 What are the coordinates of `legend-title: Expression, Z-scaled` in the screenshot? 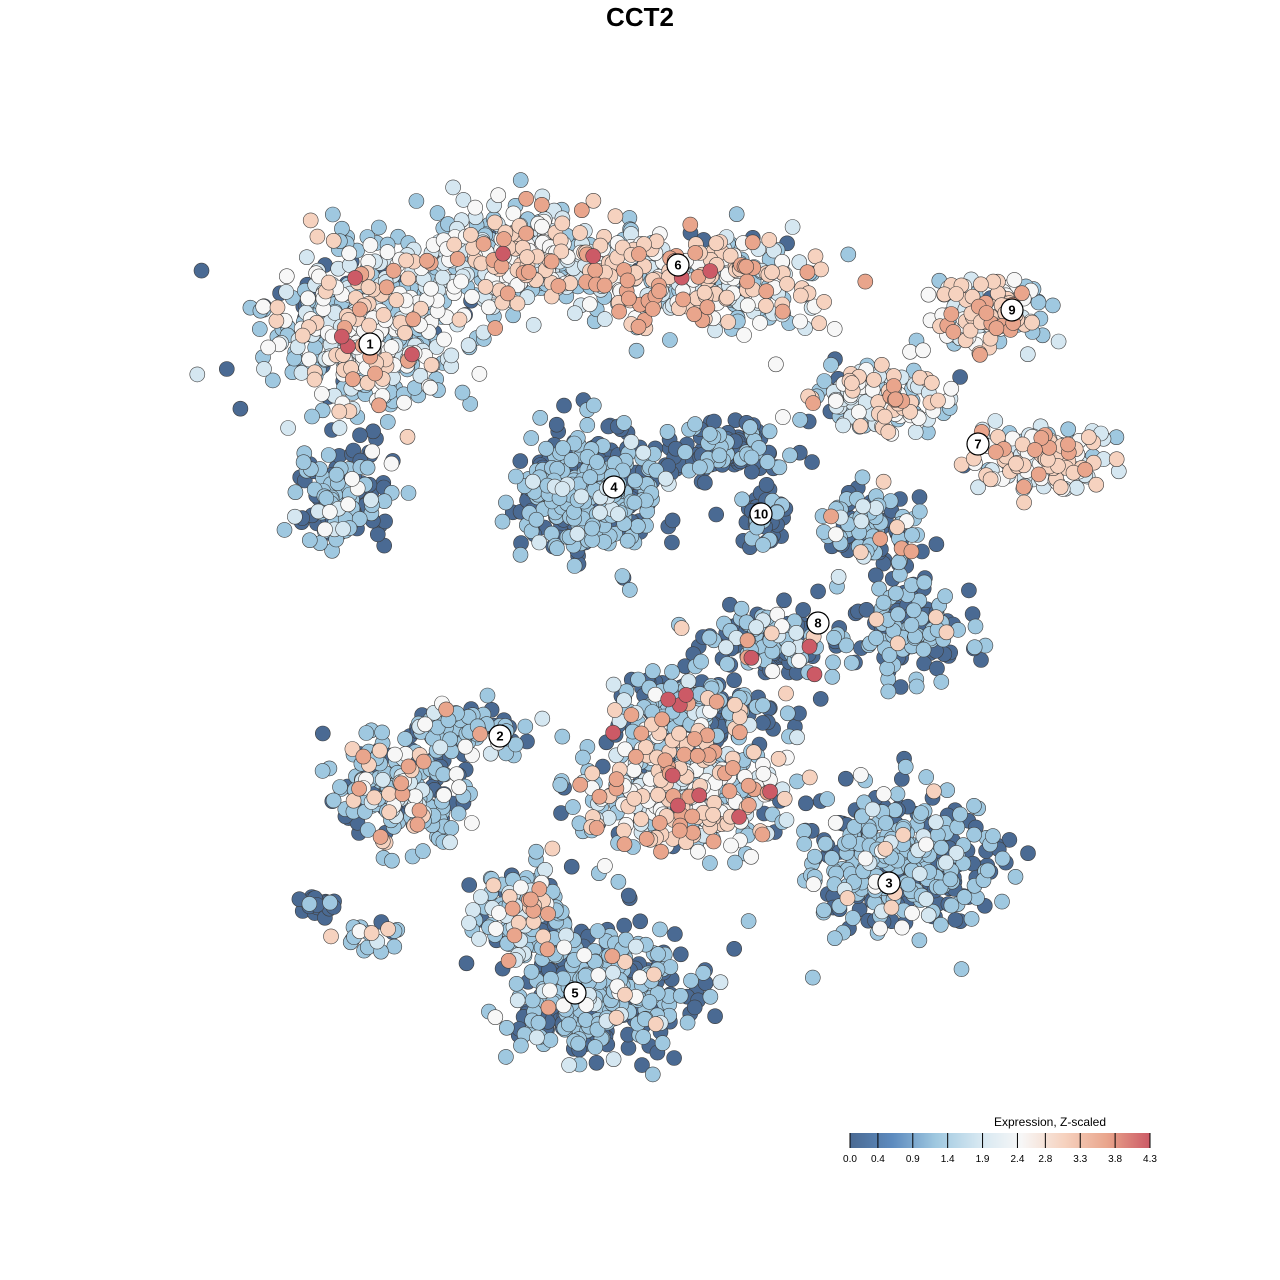 It's located at (1050, 1122).